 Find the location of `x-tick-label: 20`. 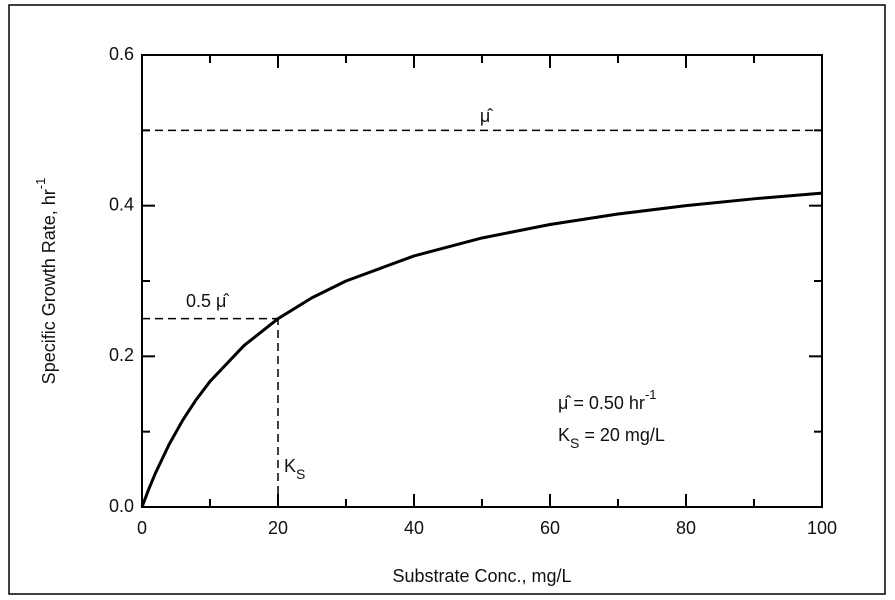

x-tick-label: 20 is located at coordinates (278, 528).